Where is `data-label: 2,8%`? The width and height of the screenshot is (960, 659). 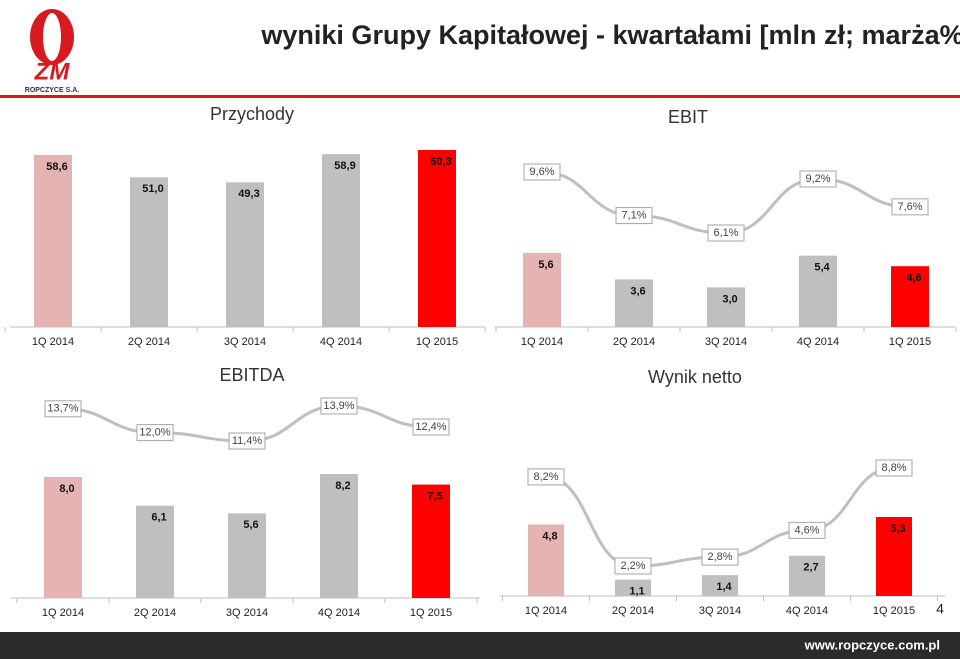 data-label: 2,8% is located at coordinates (719, 557).